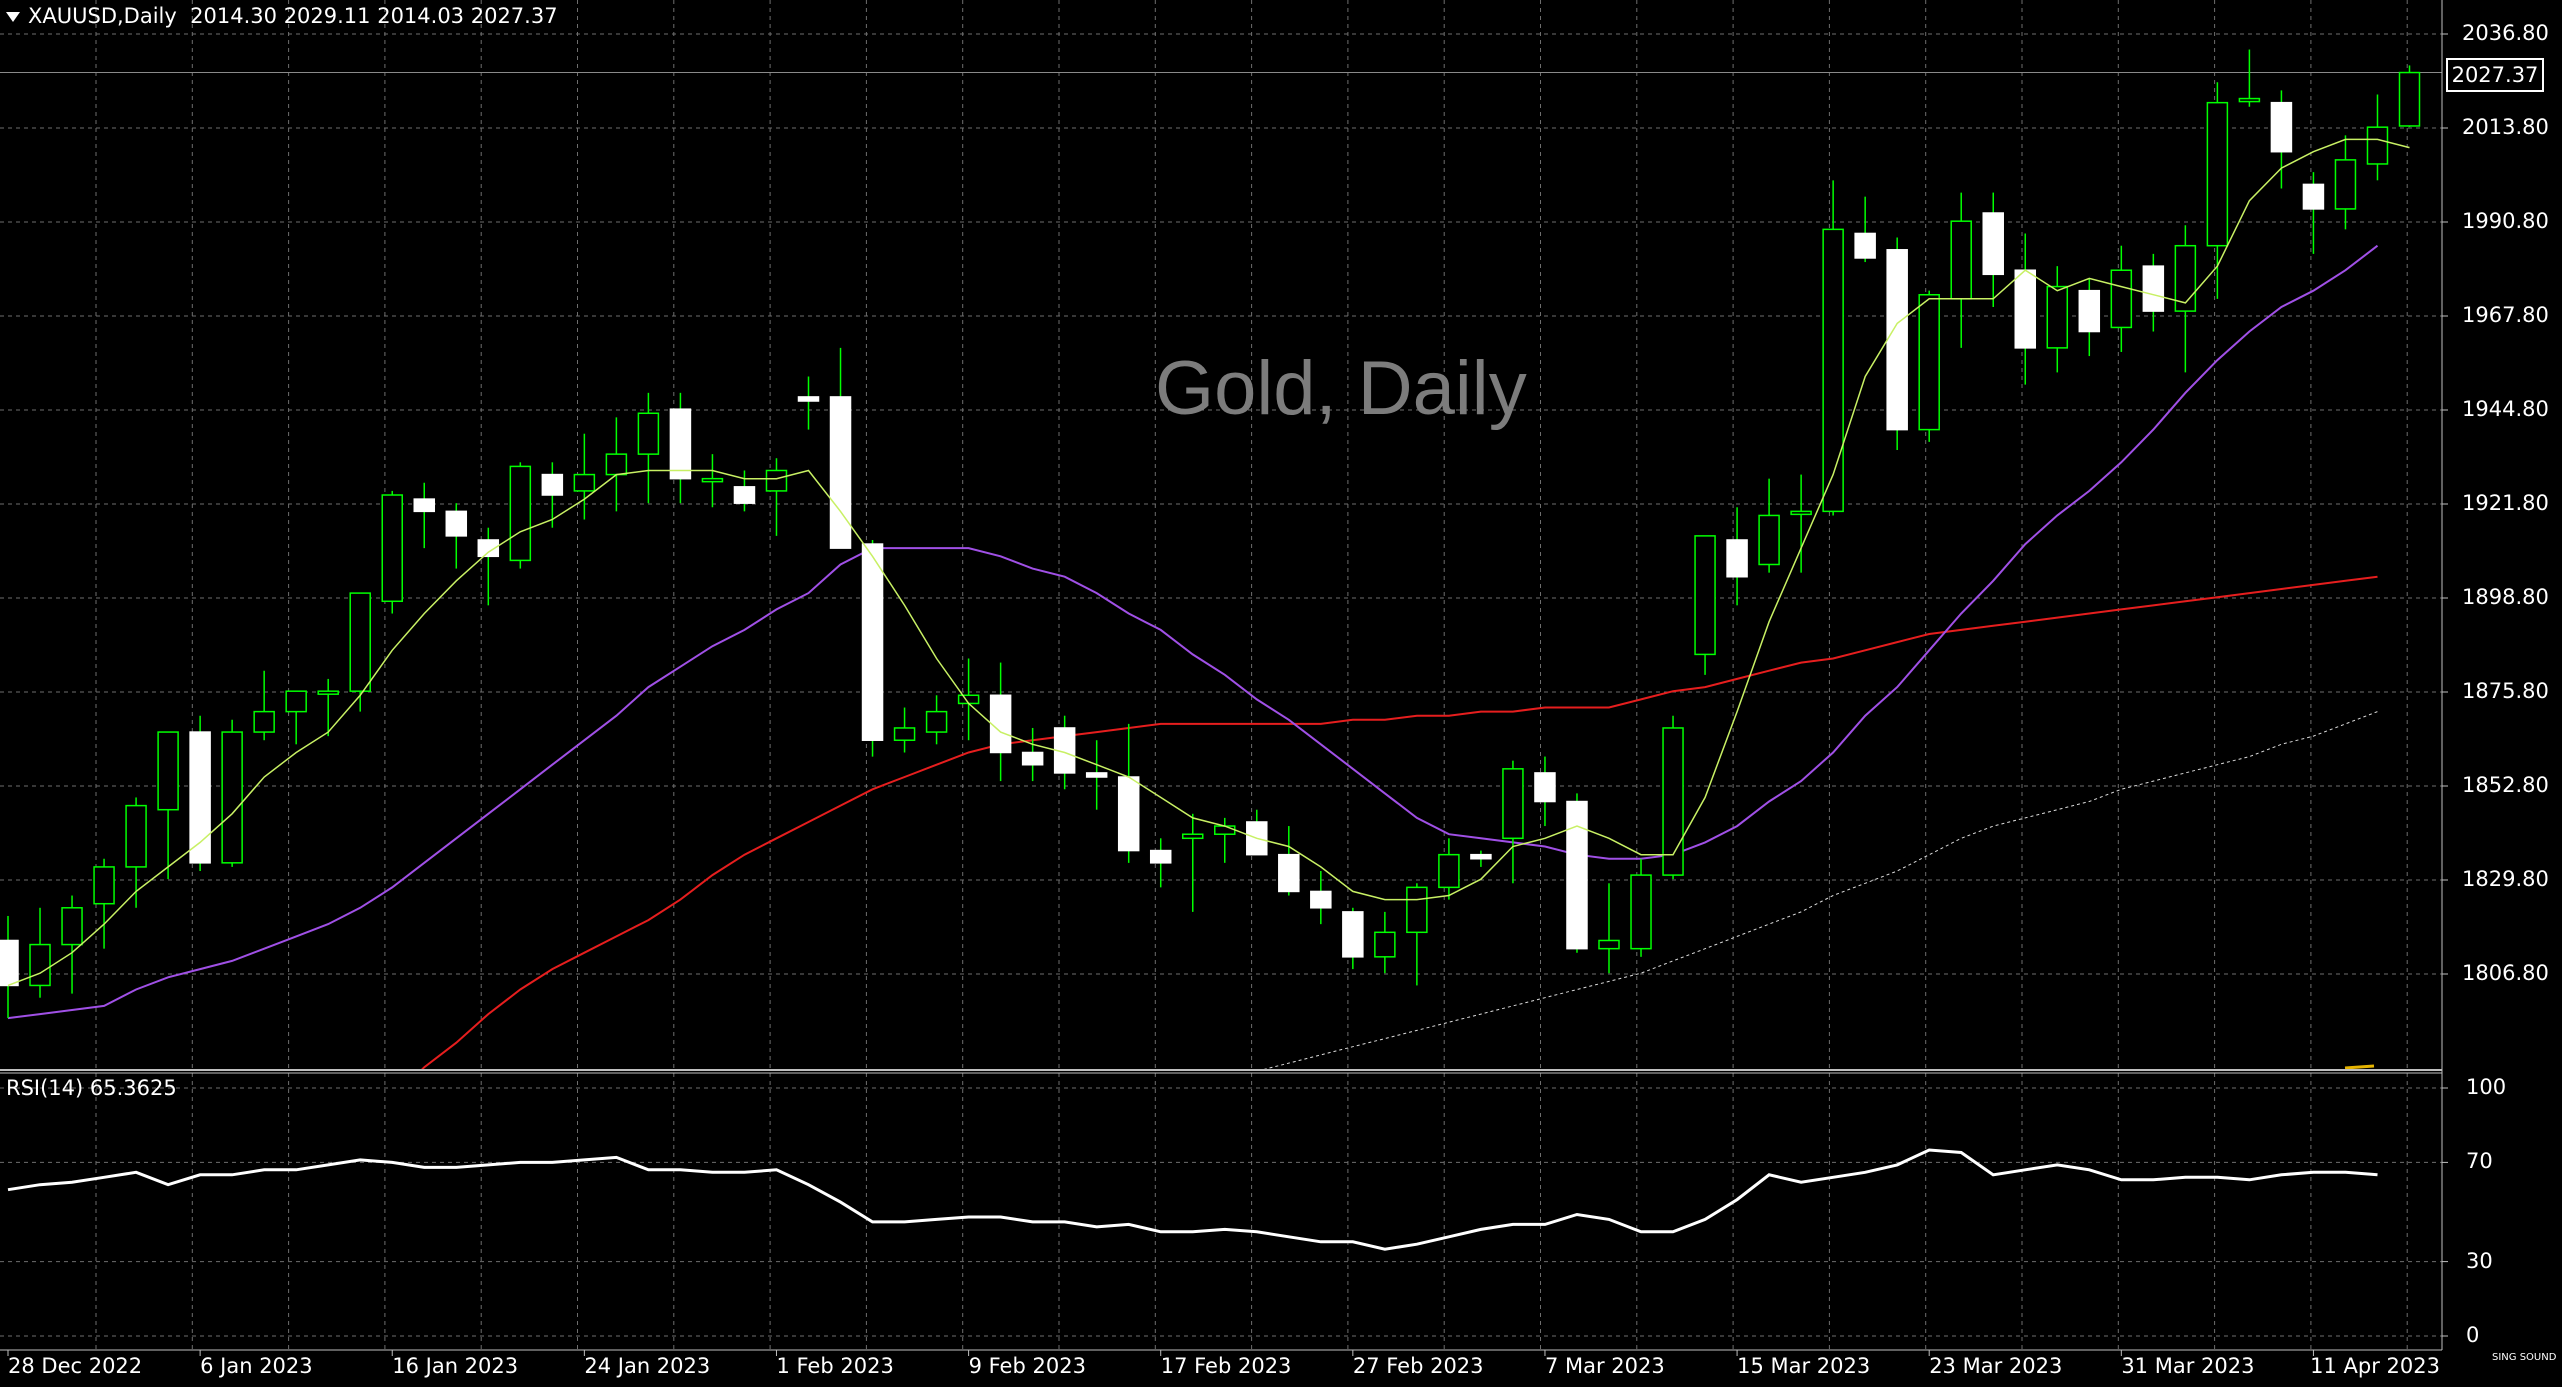  Describe the element at coordinates (1341, 388) in the screenshot. I see `chart-watermark: Gold, Daily` at that location.